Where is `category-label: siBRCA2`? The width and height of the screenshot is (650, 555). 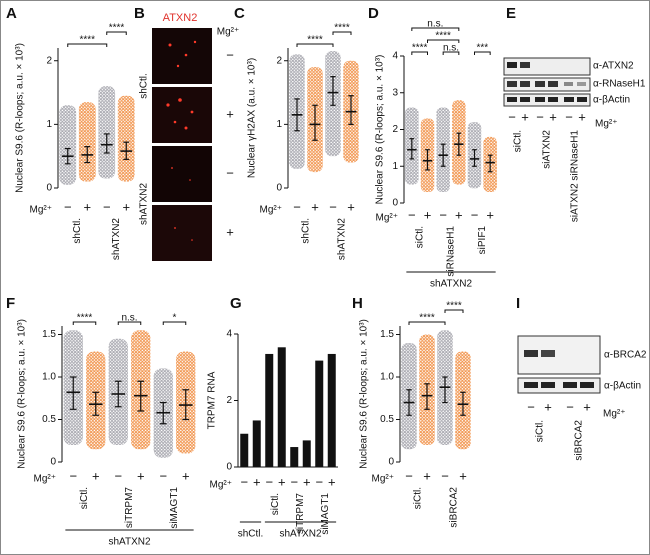 category-label: siBRCA2 is located at coordinates (454, 507).